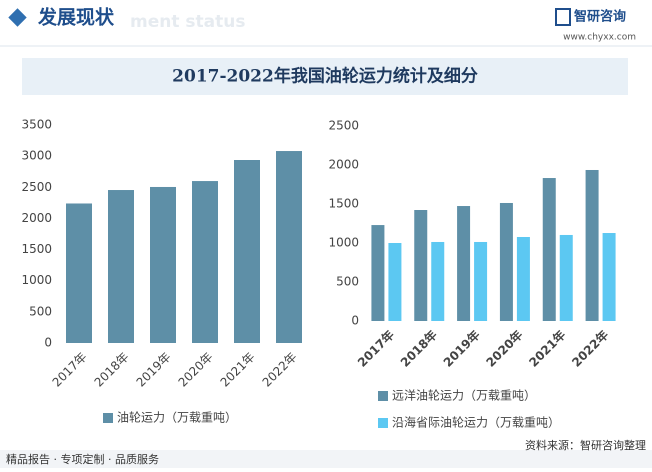  What do you see at coordinates (82, 459) in the screenshot?
I see `footer-left: 精品报告 · 专项定制 · 品质服务` at bounding box center [82, 459].